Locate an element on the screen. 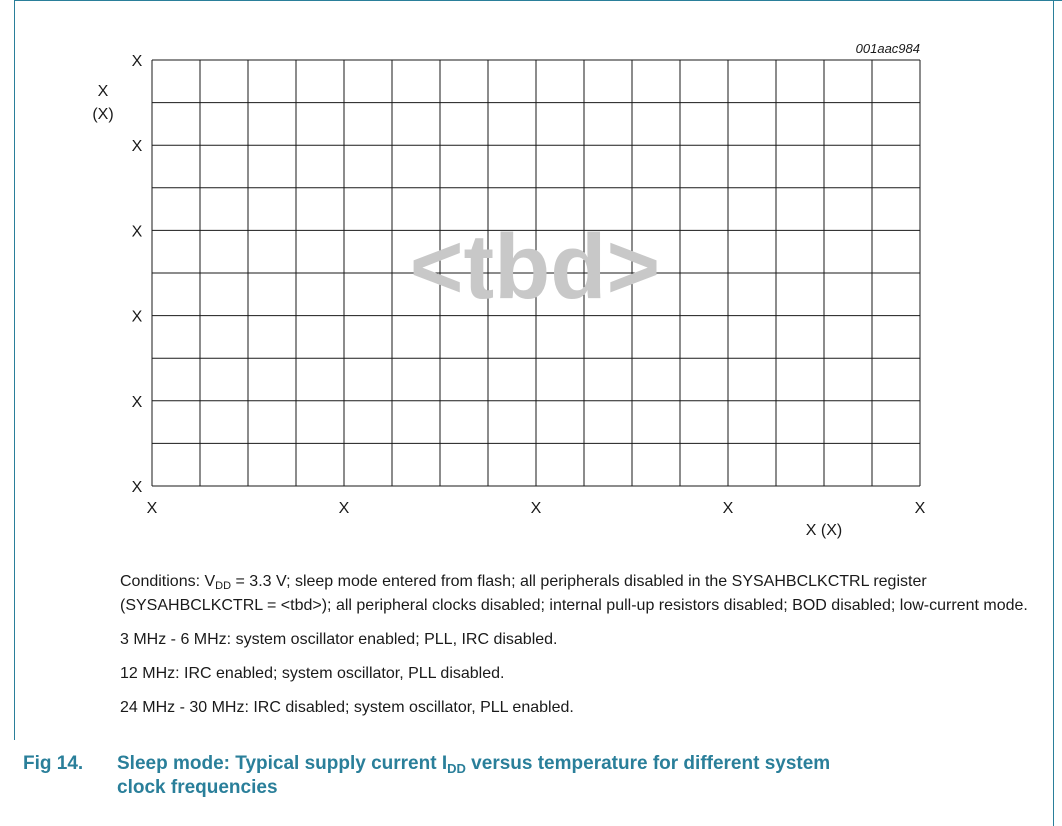 This screenshot has height=826, width=1062. y-axis-label: X is located at coordinates (103, 91).